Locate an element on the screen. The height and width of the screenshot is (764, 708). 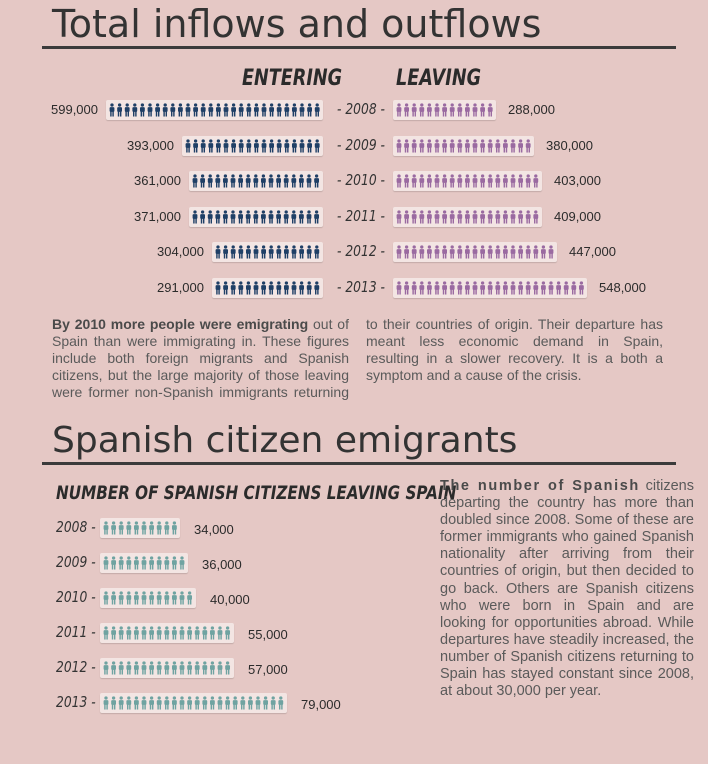
year-label: - 2011 - is located at coordinates (361, 215).